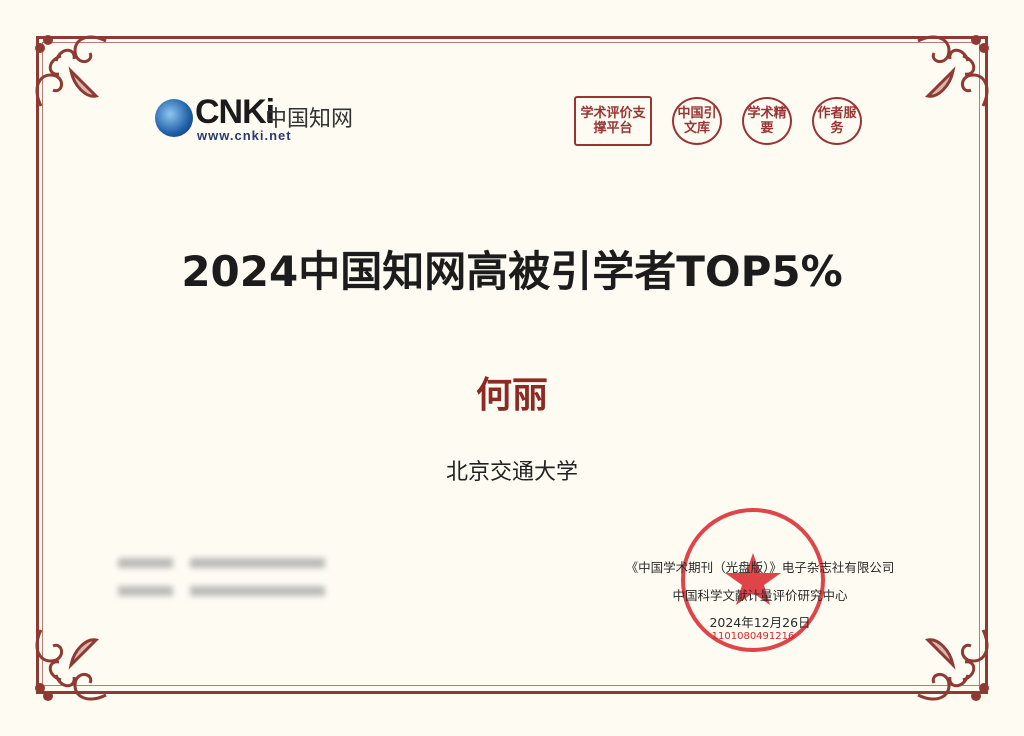  I want to click on issue-date: 2024年12月26日, so click(760, 622).